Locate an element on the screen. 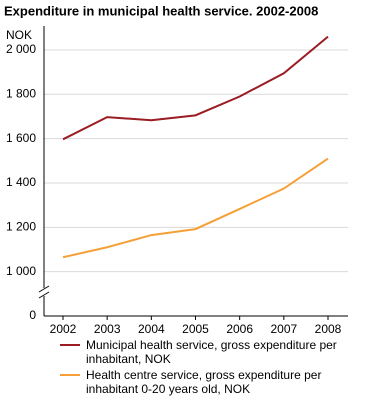 Image resolution: width=369 pixels, height=400 pixels. y-tick-label: 1 800 is located at coordinates (21, 93).